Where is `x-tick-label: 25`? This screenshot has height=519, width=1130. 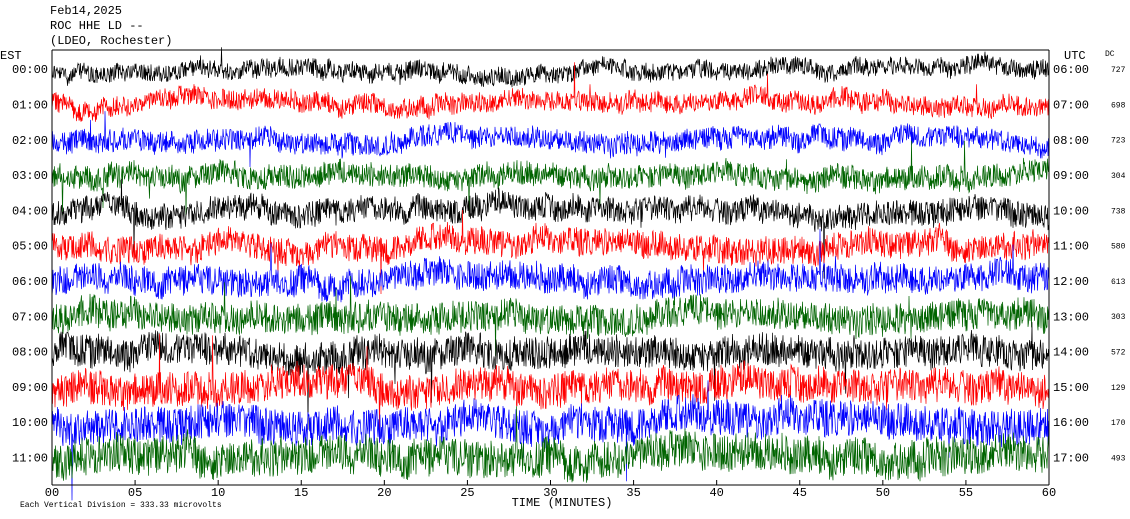
x-tick-label: 25 is located at coordinates (467, 493).